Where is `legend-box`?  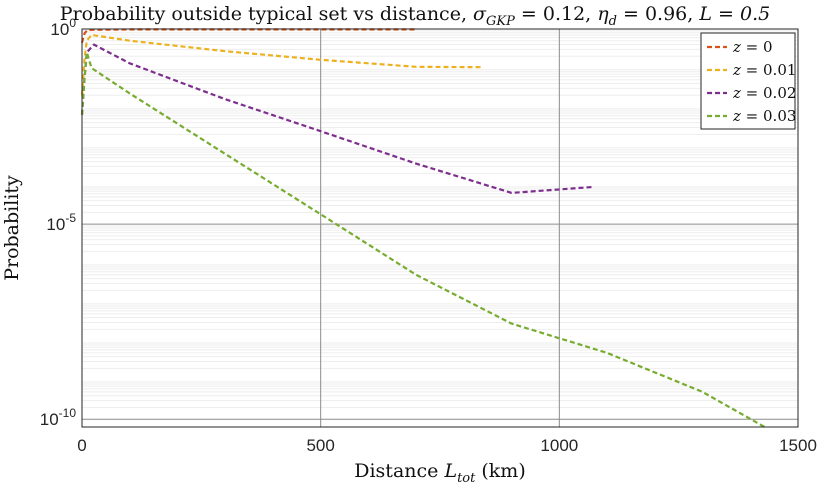
legend-box is located at coordinates (748, 81).